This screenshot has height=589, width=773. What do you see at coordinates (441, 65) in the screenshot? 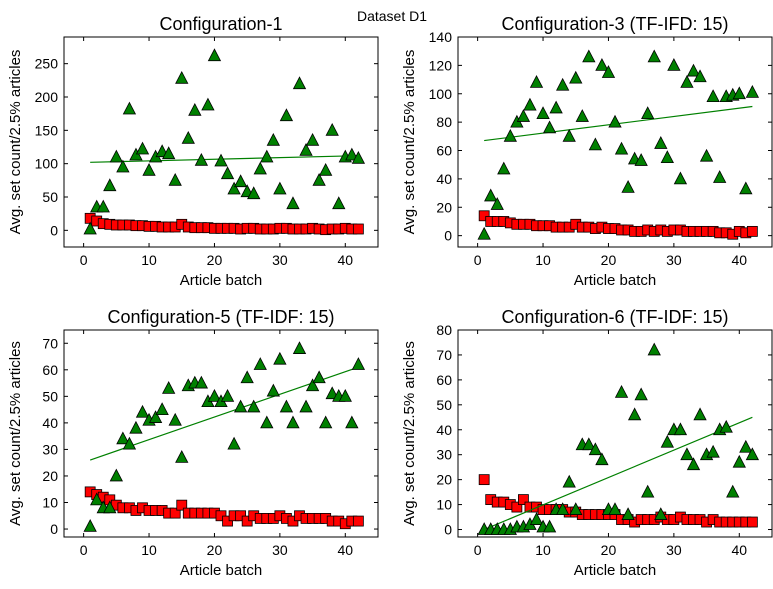
I see `y-tick-label: 120` at bounding box center [441, 65].